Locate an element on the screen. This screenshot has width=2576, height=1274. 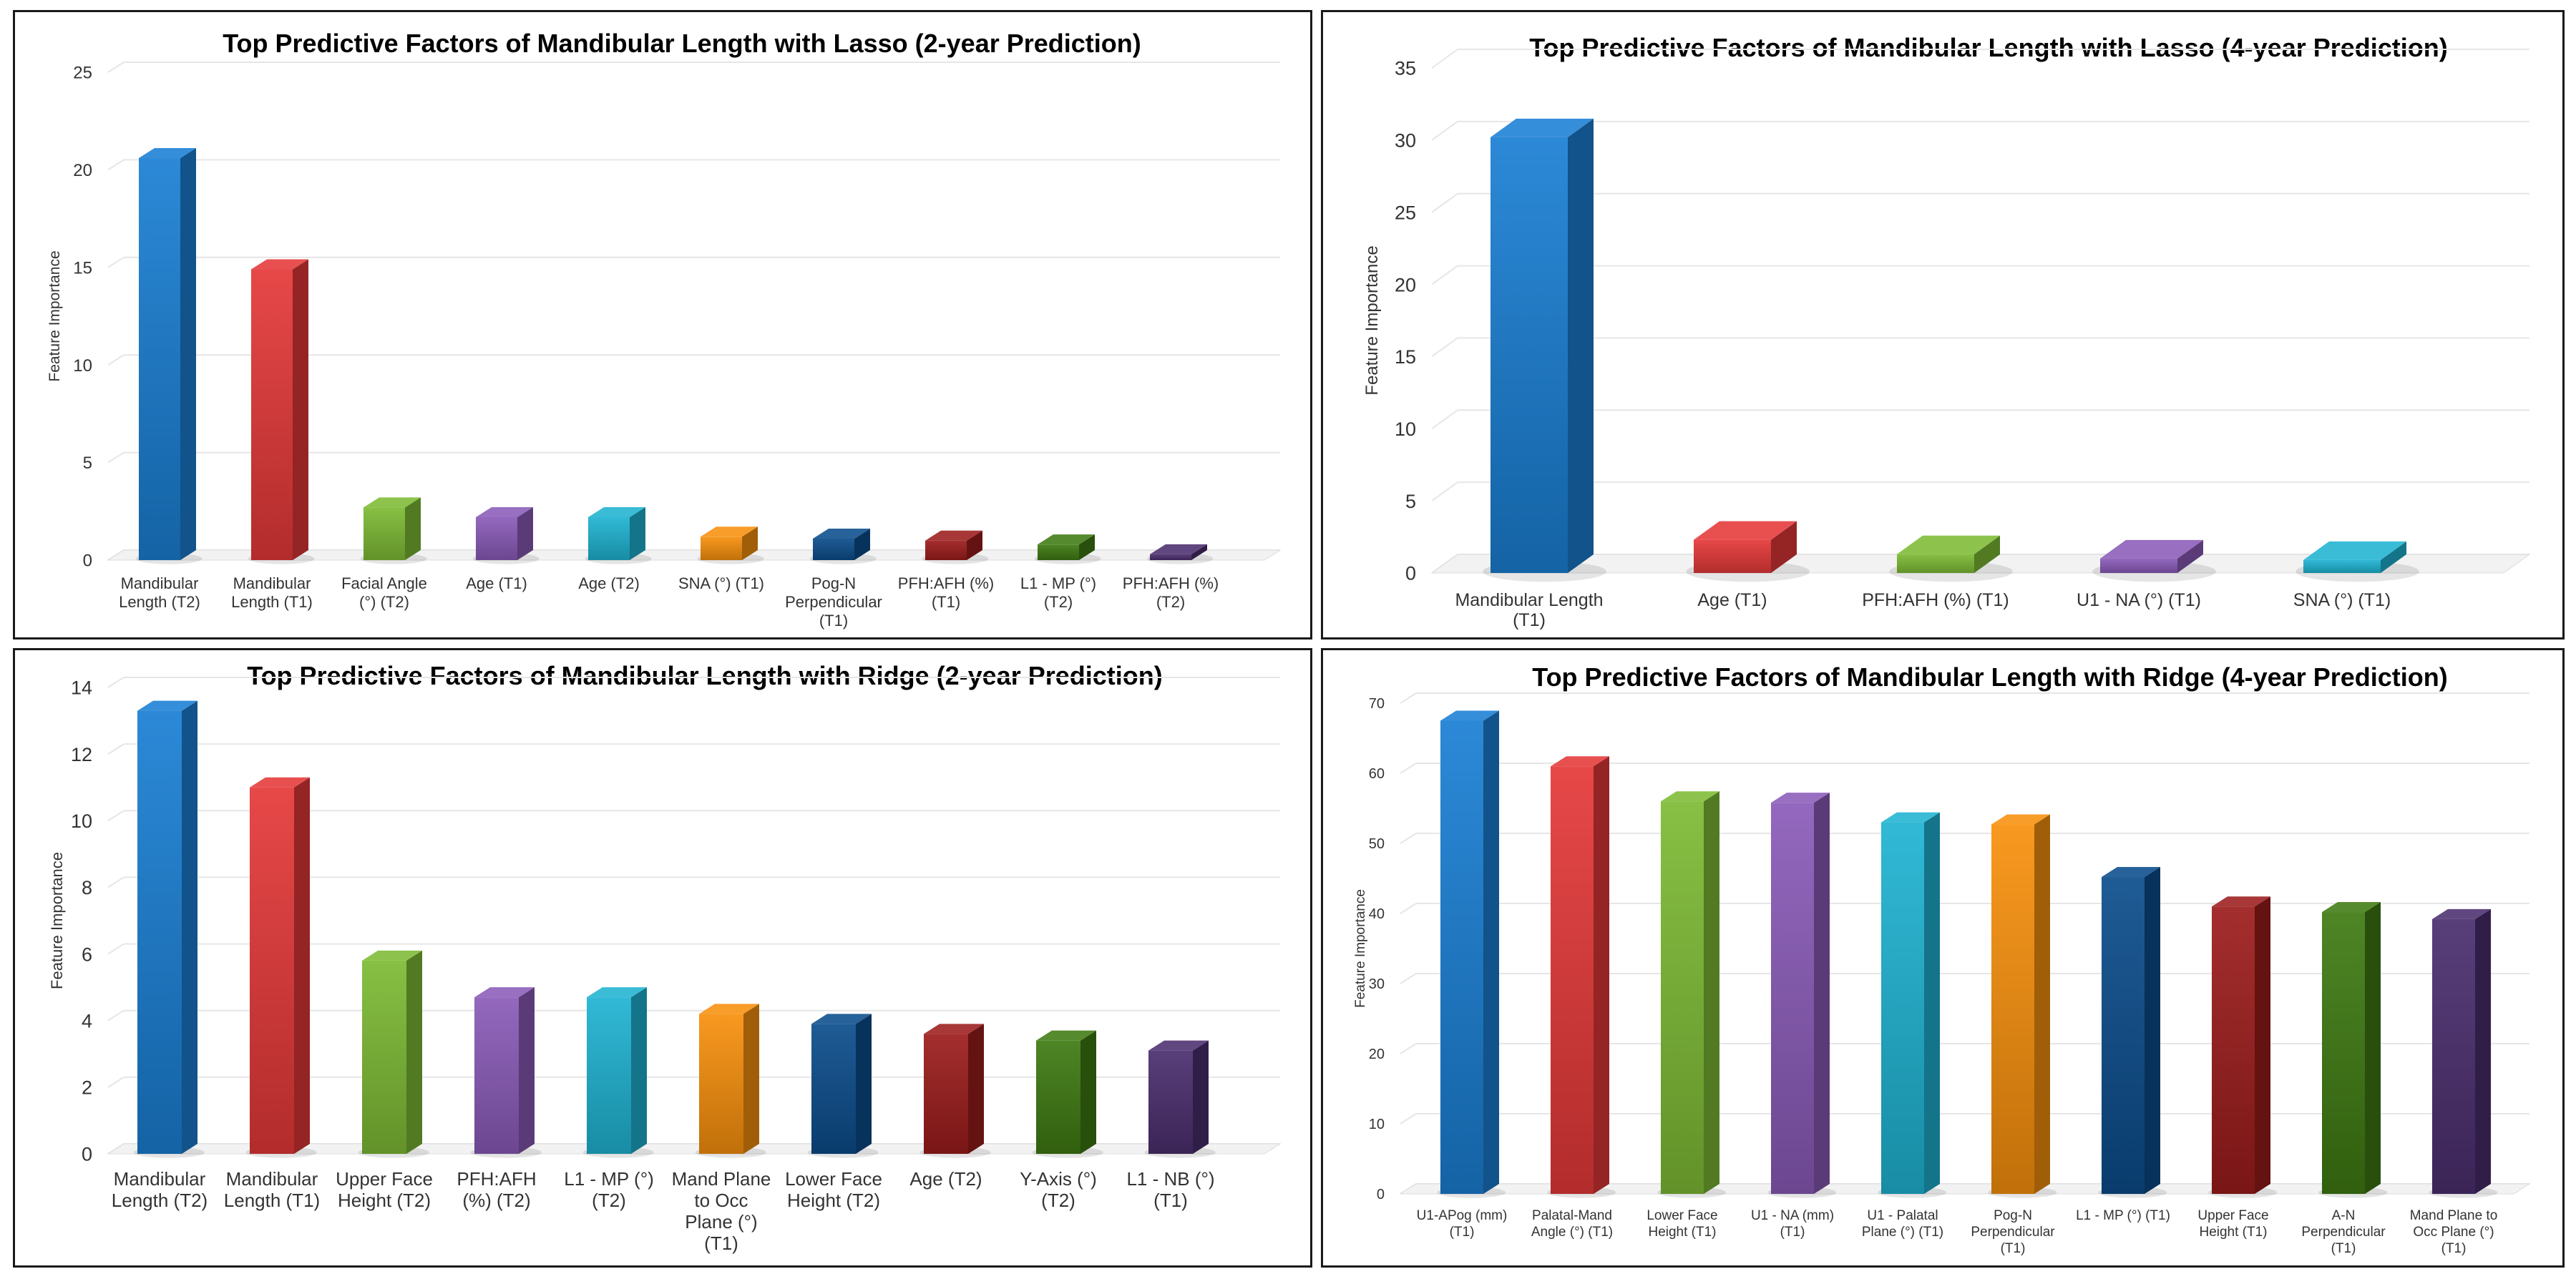
x-tick-label: U1 - Palatal Plane (°) (T1) is located at coordinates (1902, 1224).